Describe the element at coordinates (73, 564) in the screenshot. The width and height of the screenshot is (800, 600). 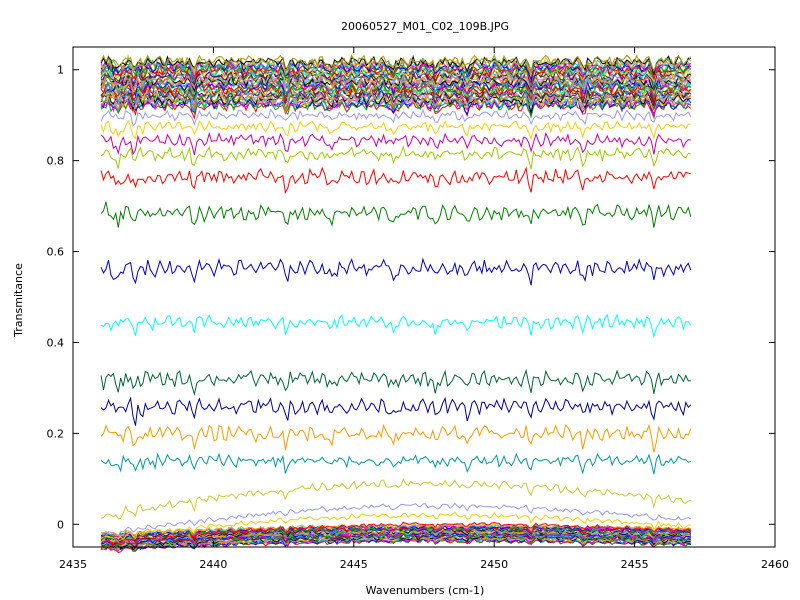
I see `x-tick-label: 2435` at that location.